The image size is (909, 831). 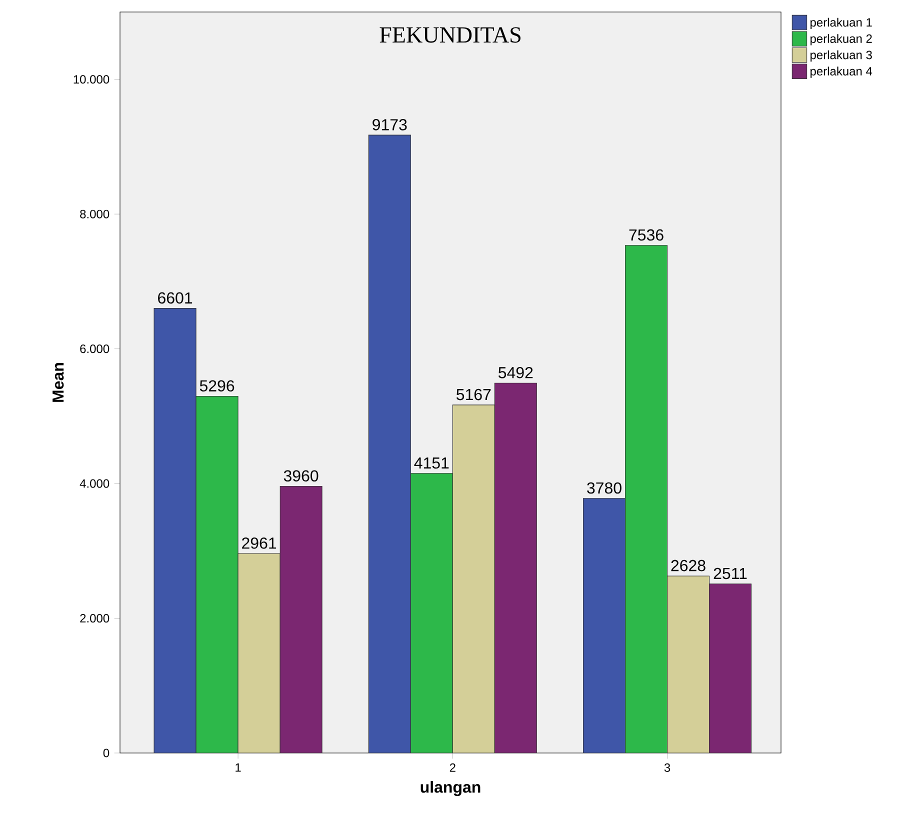 I want to click on x-tick-label: 3, so click(x=667, y=767).